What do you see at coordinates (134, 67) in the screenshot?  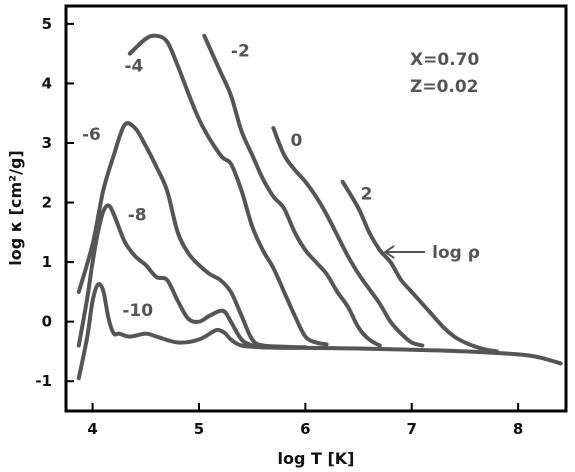 I see `curve-label-3: -4` at bounding box center [134, 67].